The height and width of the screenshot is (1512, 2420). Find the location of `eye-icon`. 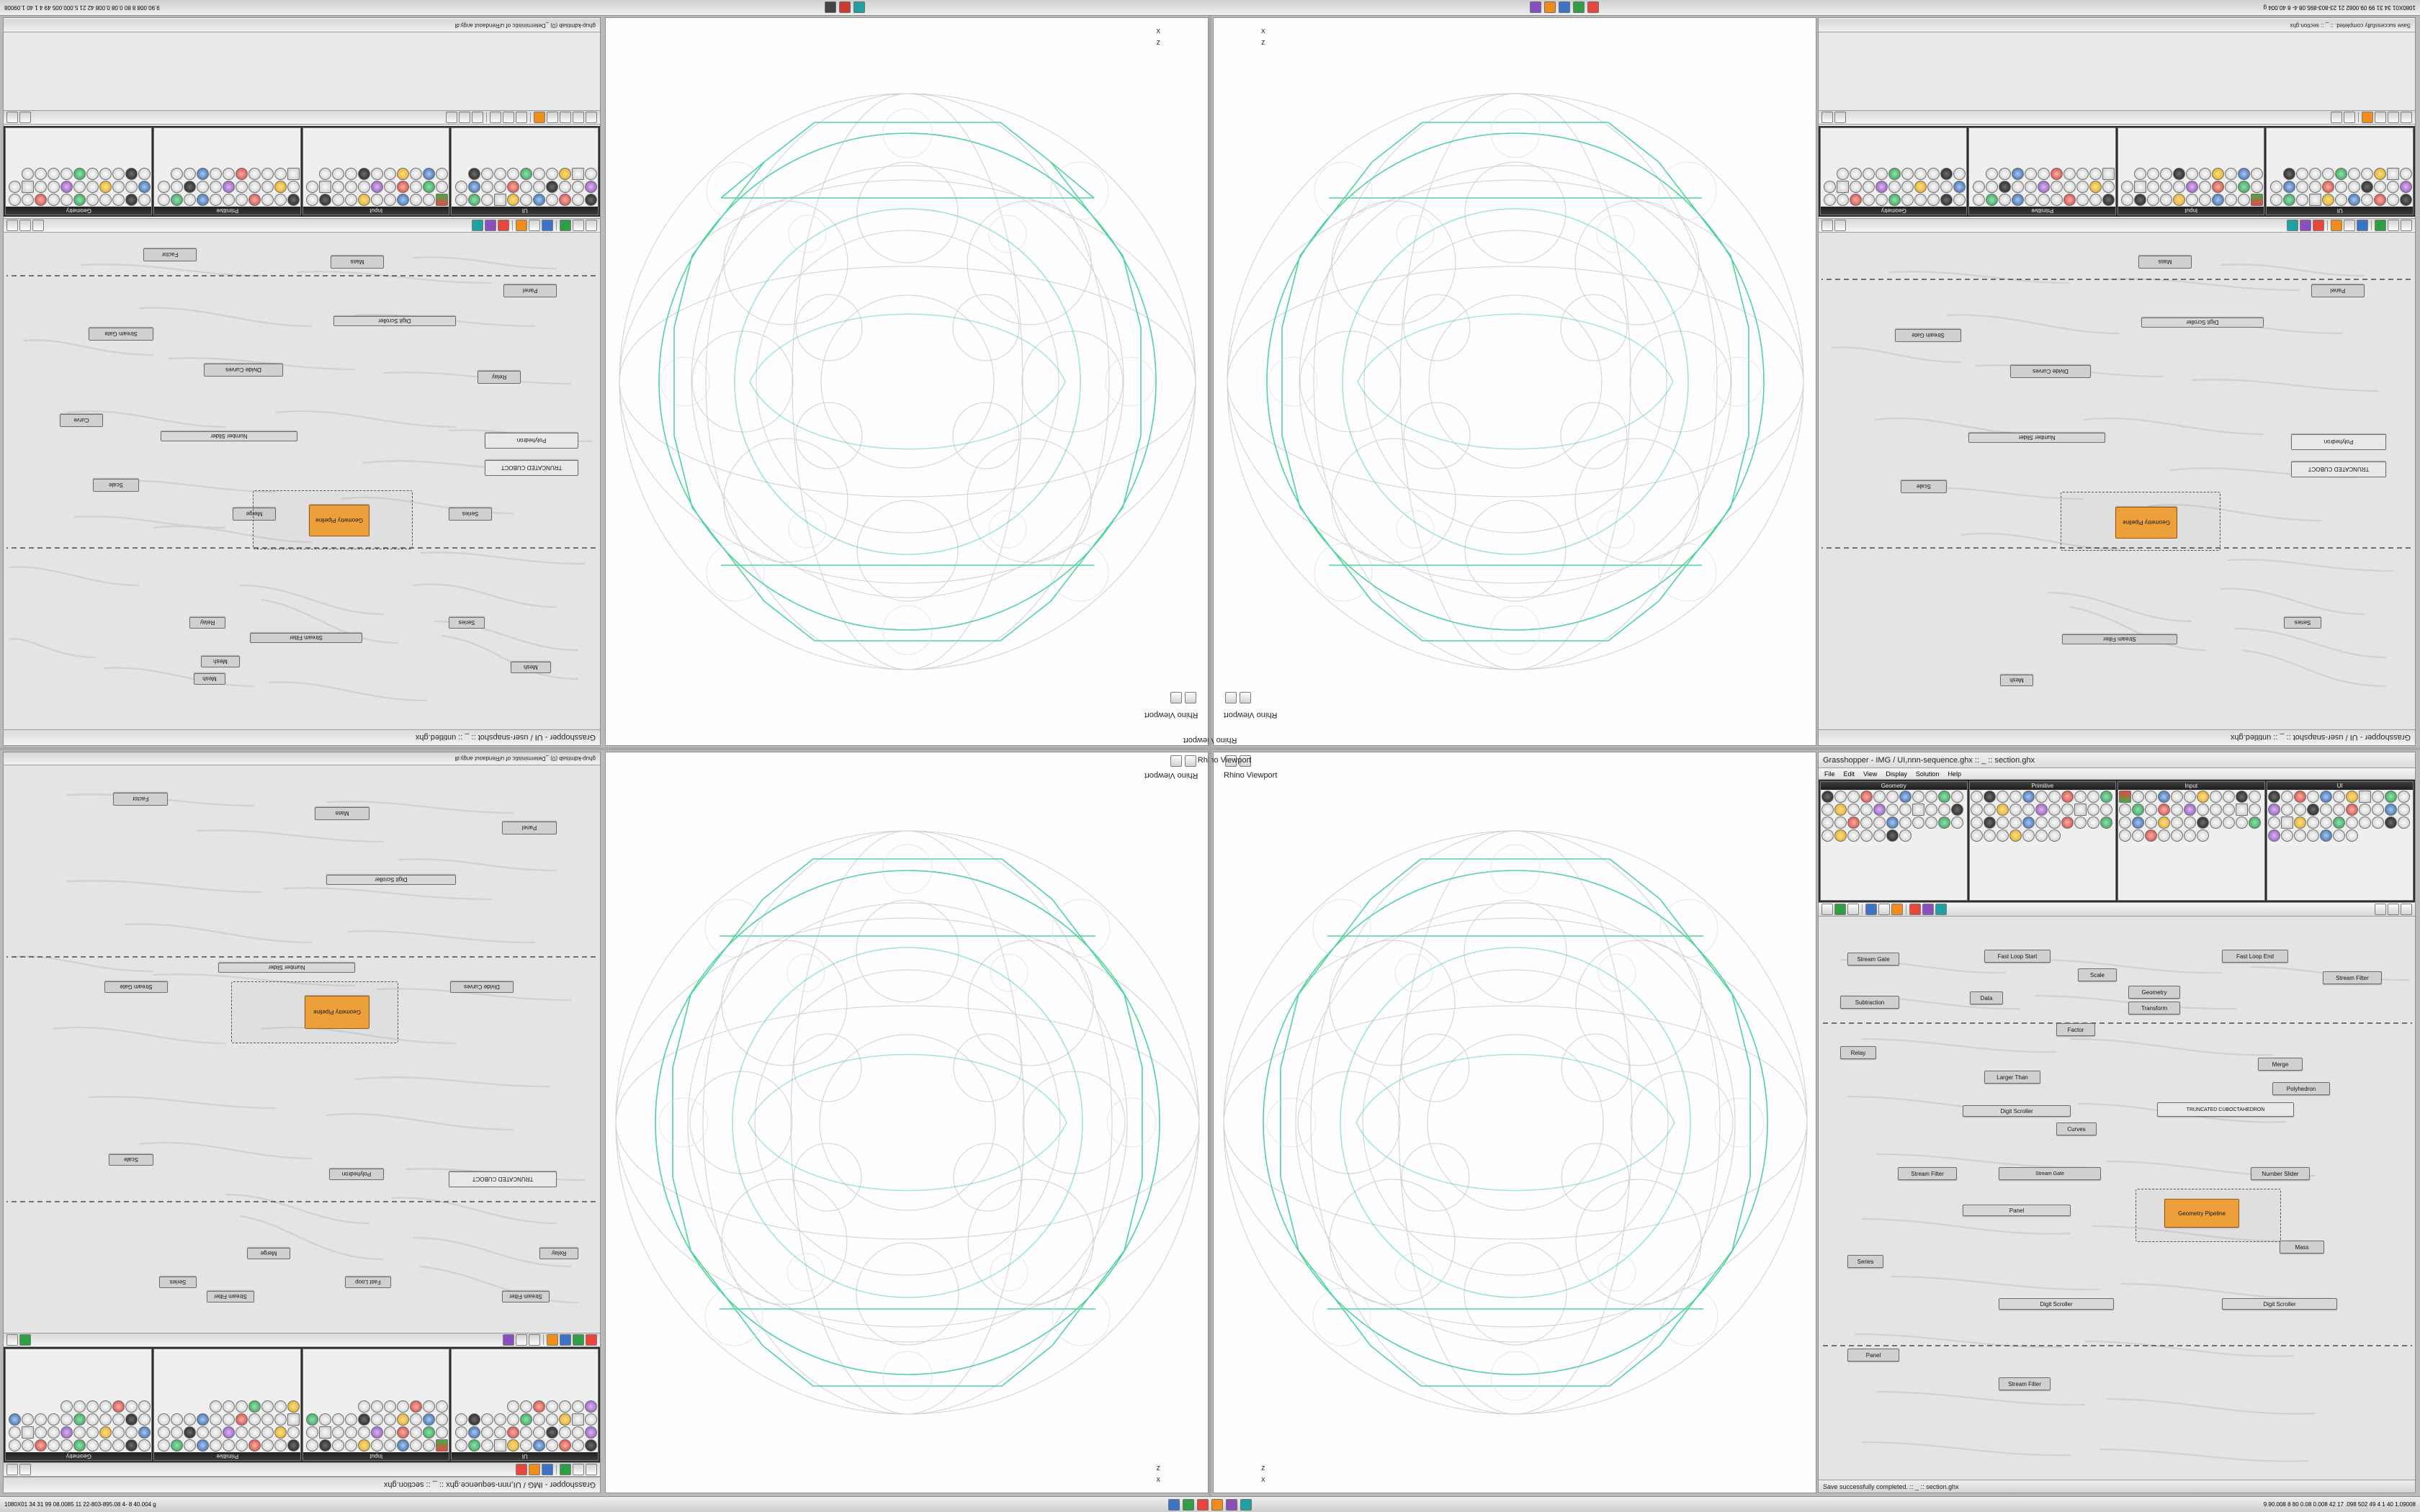

eye-icon is located at coordinates (38, 225).